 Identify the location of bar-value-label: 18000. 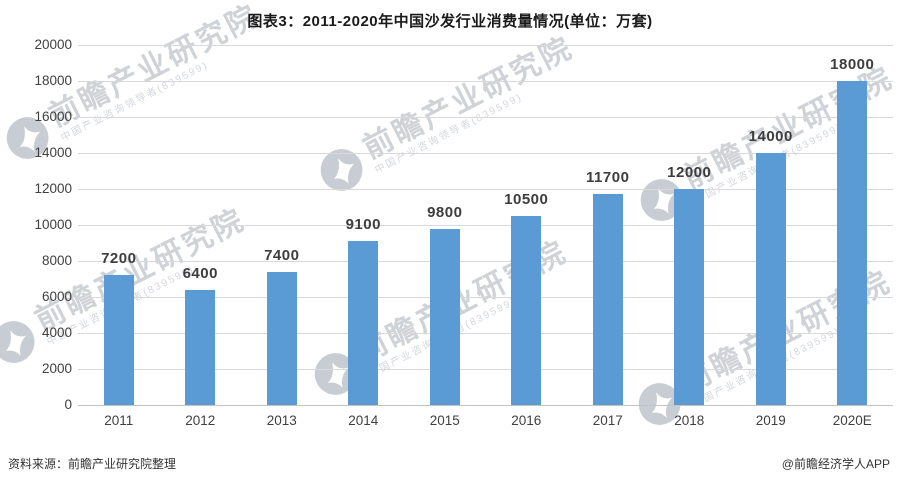
(852, 64).